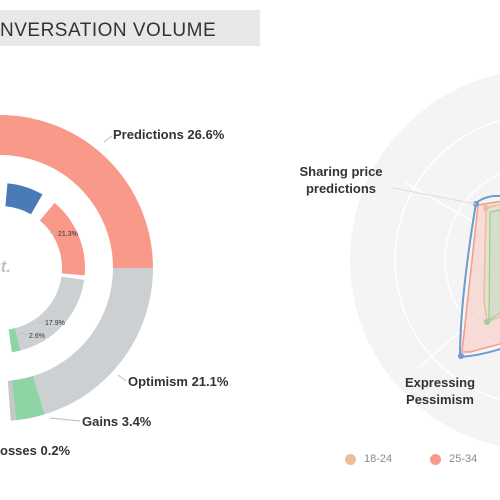 This screenshot has height=500, width=500. What do you see at coordinates (11, 400) in the screenshot?
I see `outer-arc-losses` at bounding box center [11, 400].